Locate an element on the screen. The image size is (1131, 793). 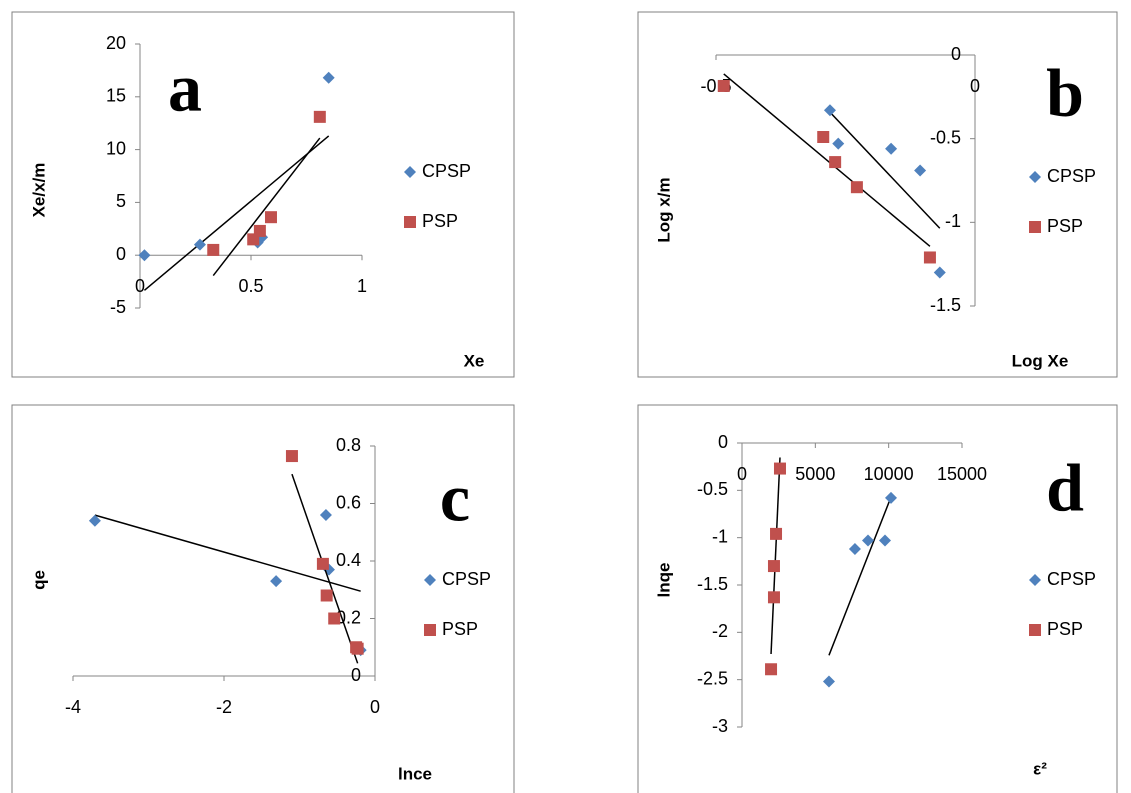
x-axis-title: ε² is located at coordinates (1040, 768).